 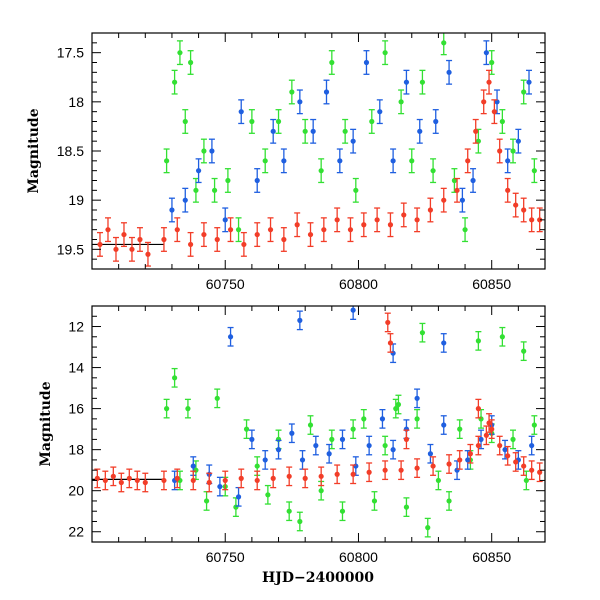 I want to click on bottom-y-tick-label-5: 22, so click(x=76, y=532).